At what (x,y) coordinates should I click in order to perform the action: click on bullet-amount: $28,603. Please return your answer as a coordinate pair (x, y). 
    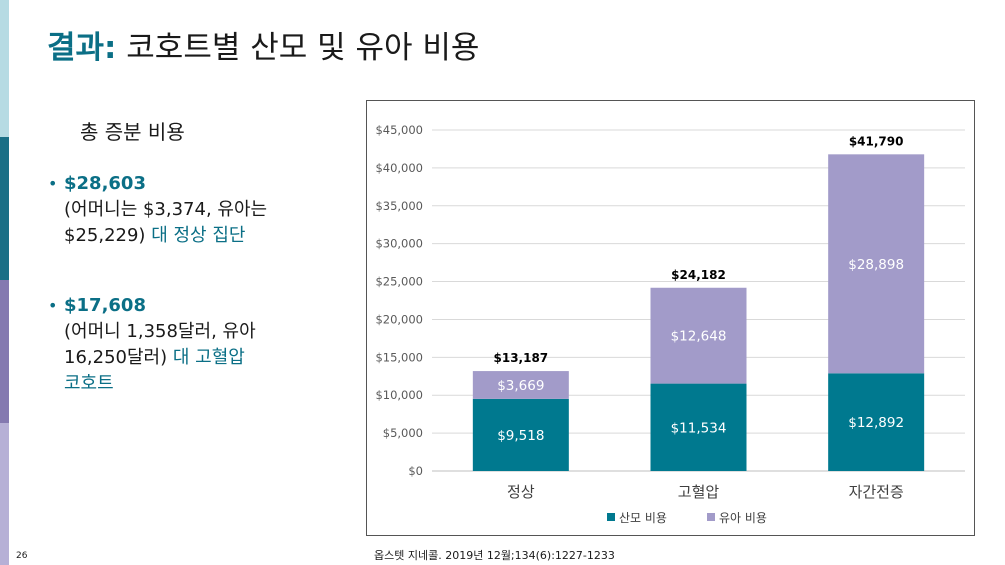
    Looking at the image, I should click on (105, 183).